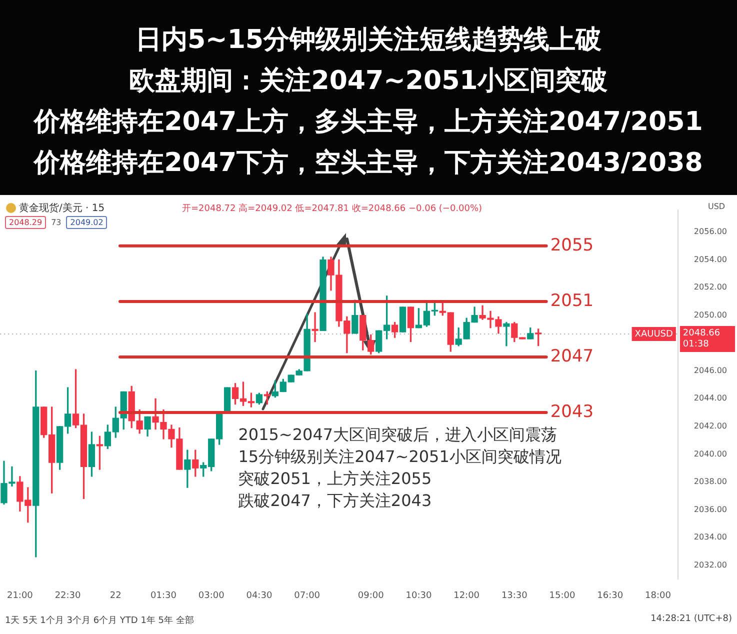 The width and height of the screenshot is (737, 634). What do you see at coordinates (572, 245) in the screenshot?
I see `ref-line-label: 2055` at bounding box center [572, 245].